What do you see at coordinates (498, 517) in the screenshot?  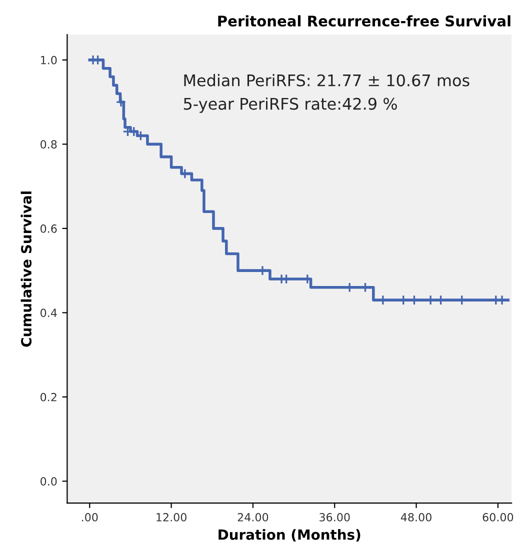 I see `x-tick-label: 60.00` at bounding box center [498, 517].